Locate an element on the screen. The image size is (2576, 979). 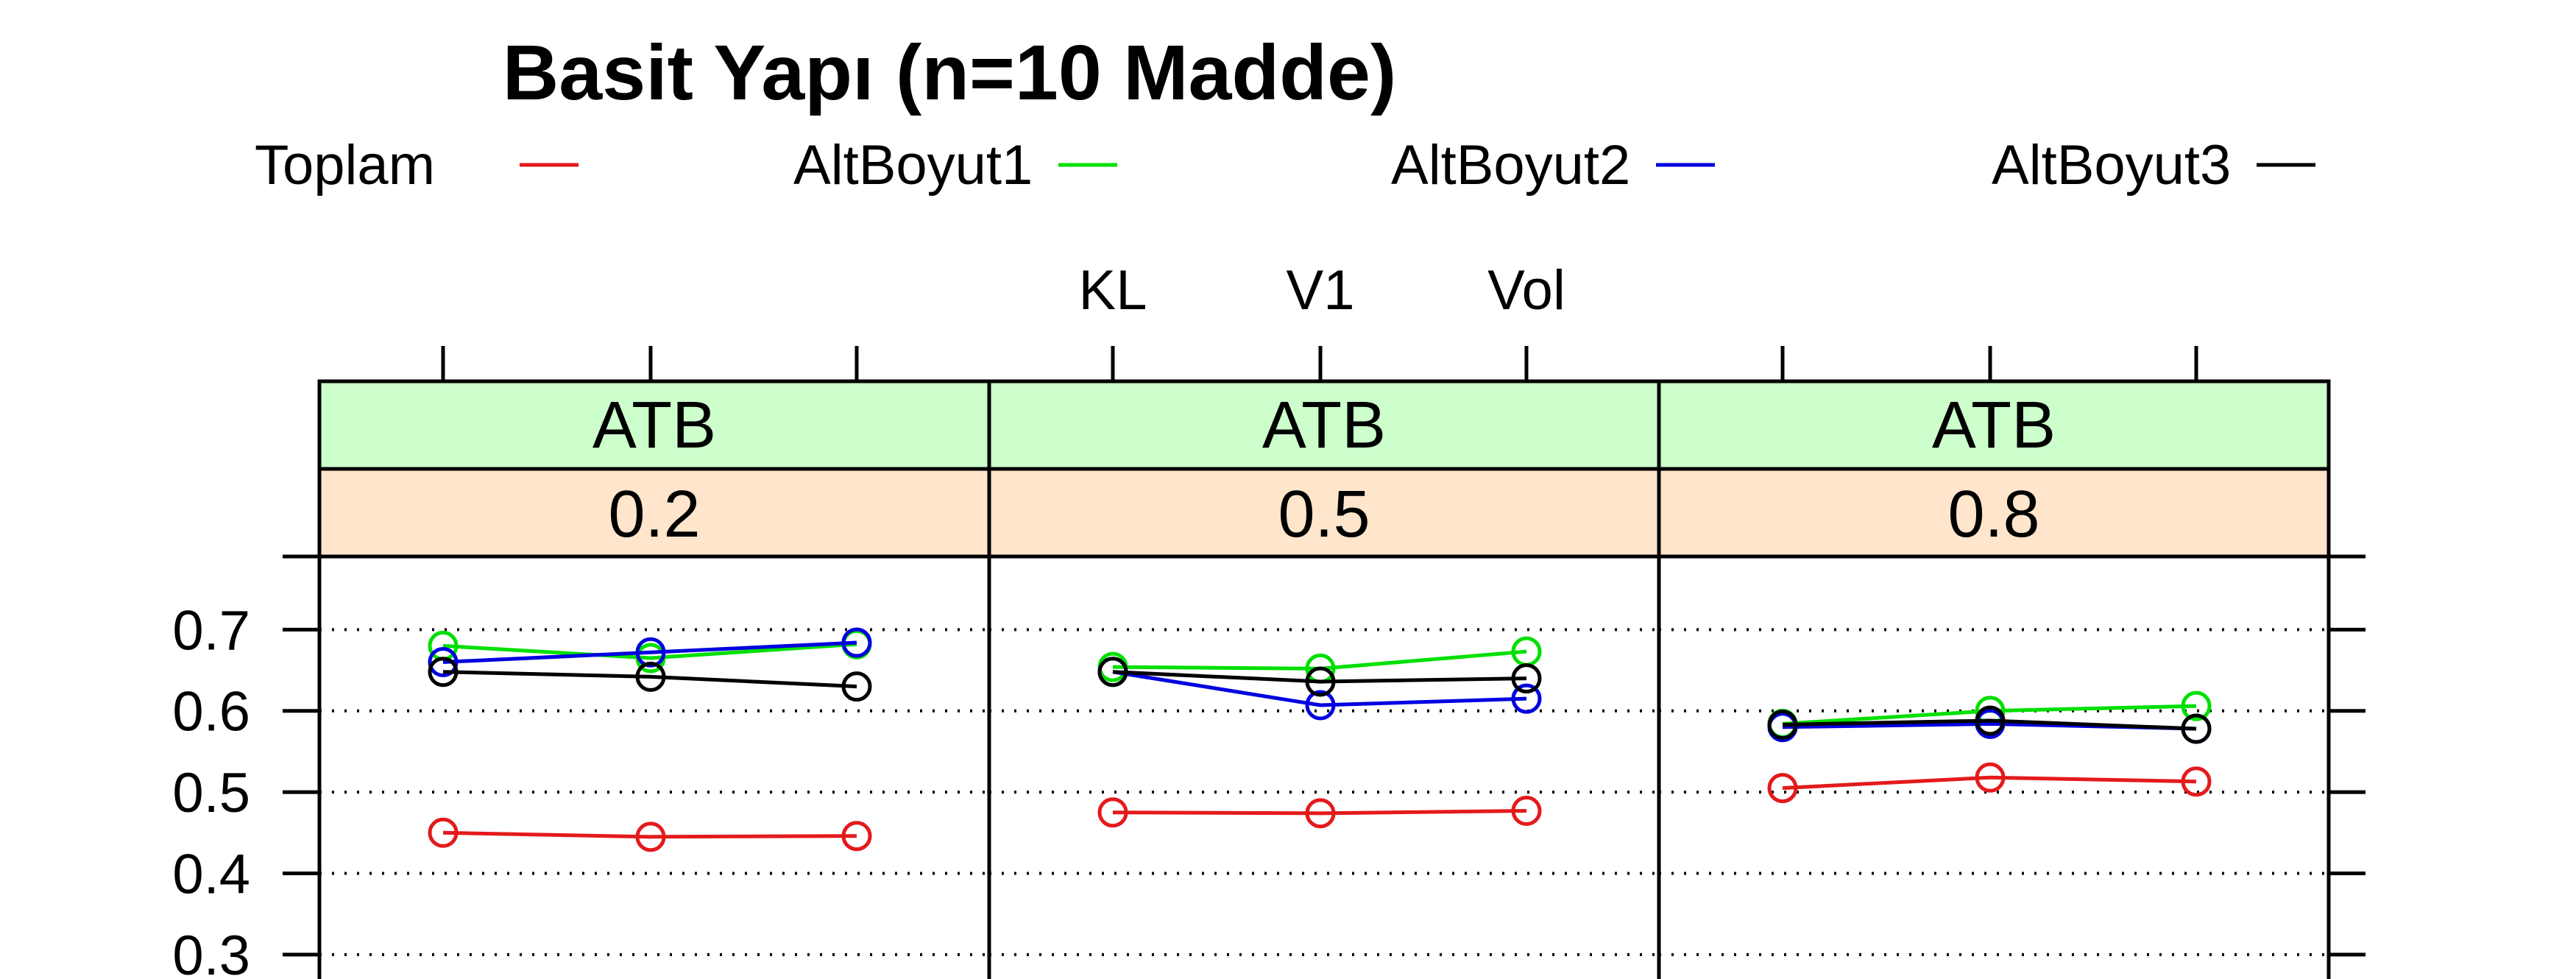
x-tick-label-v1: V1 is located at coordinates (1321, 290).